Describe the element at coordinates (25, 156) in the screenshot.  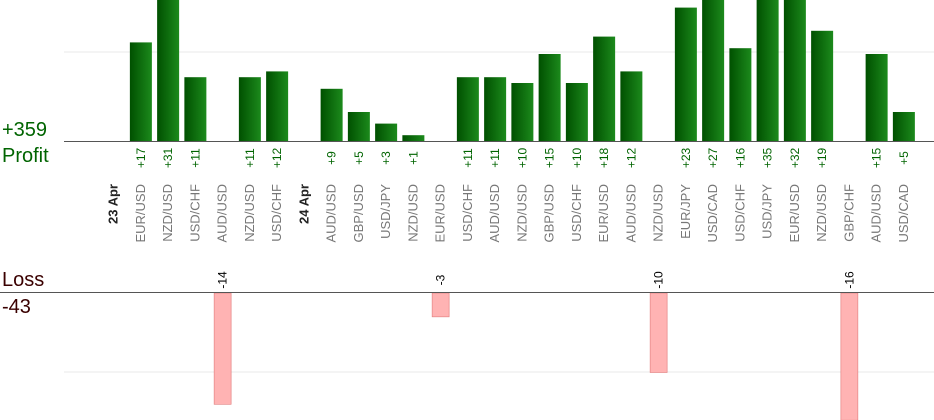
I see `profit-label: Profit` at that location.